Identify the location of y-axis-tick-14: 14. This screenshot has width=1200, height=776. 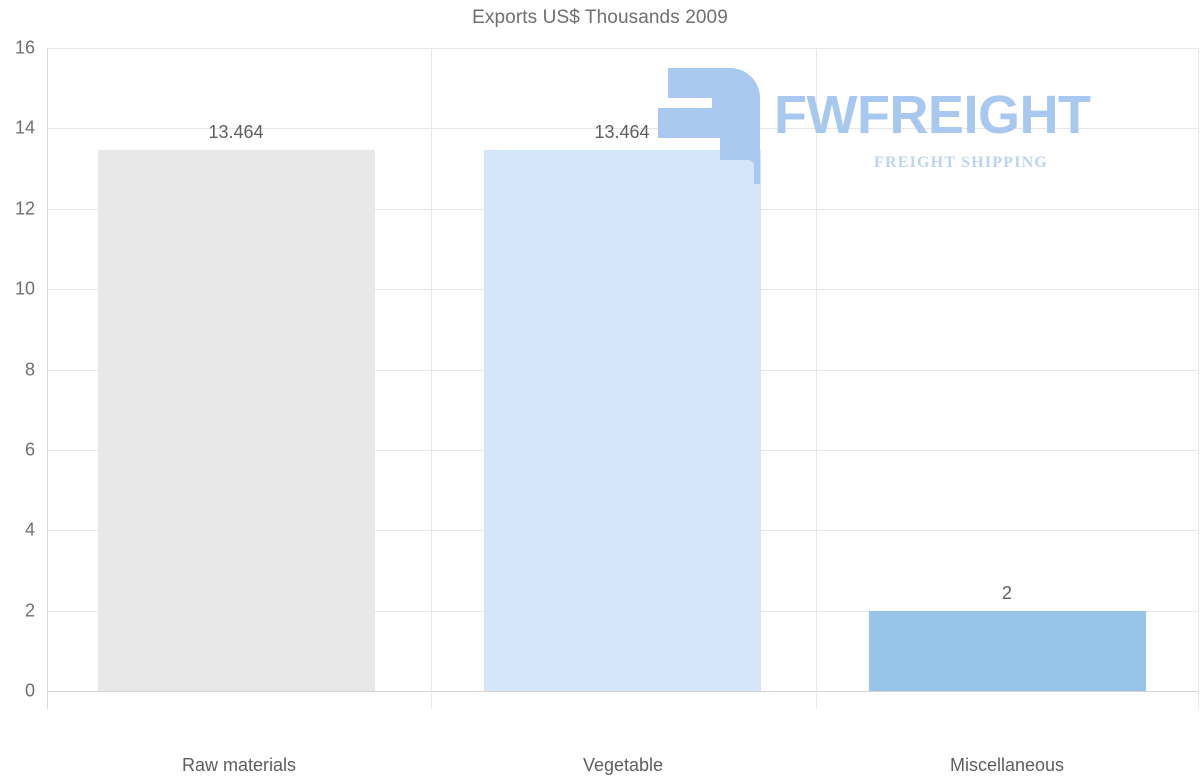
(24, 127).